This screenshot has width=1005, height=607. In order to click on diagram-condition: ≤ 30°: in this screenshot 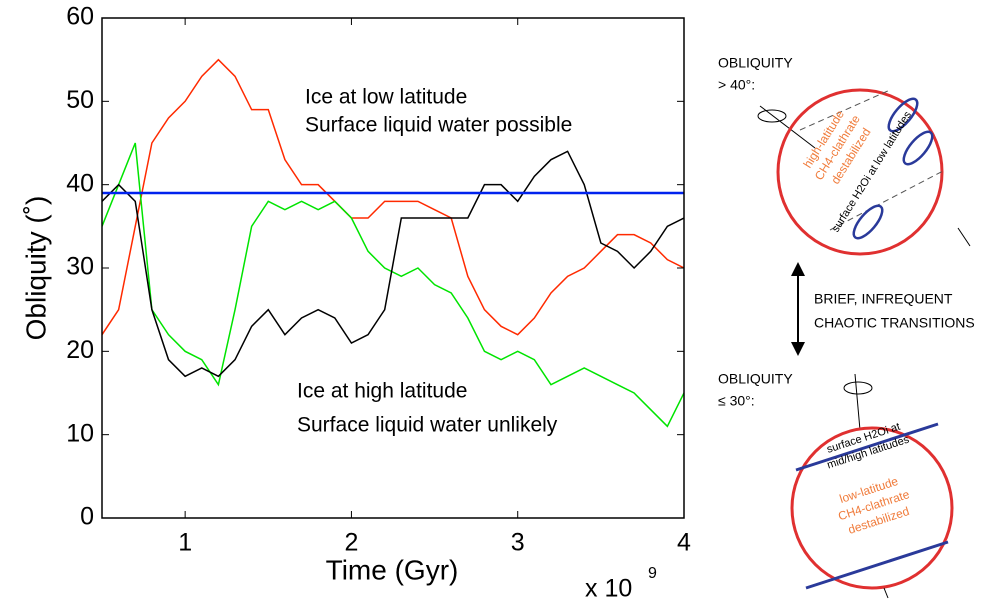, I will do `click(736, 401)`.